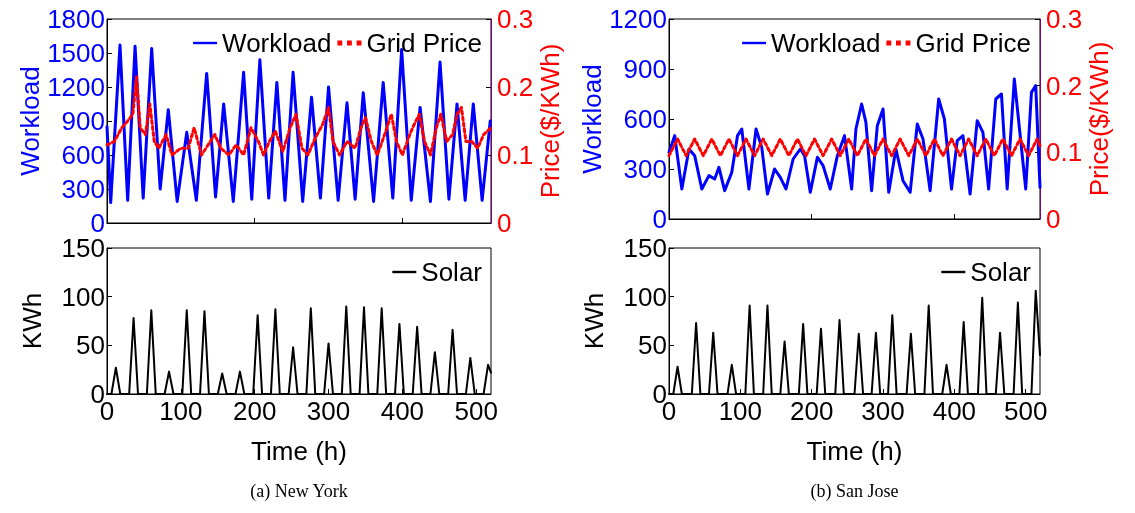 Image resolution: width=1135 pixels, height=513 pixels. Describe the element at coordinates (854, 491) in the screenshot. I see `text: (b) San Jose` at that location.